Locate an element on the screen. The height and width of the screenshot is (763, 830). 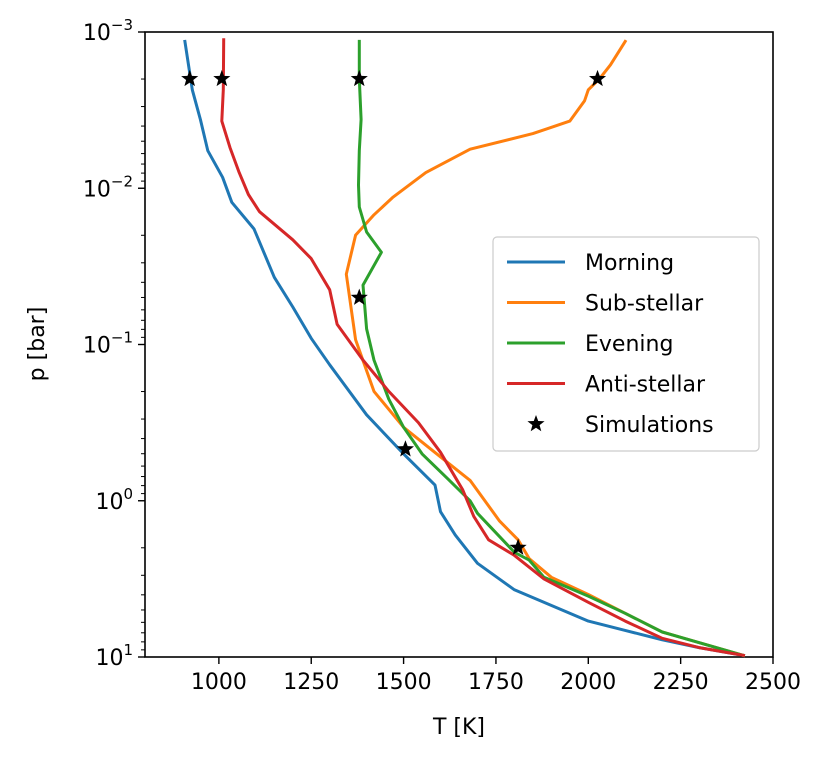
x-tick-label: 2000 is located at coordinates (588, 682).